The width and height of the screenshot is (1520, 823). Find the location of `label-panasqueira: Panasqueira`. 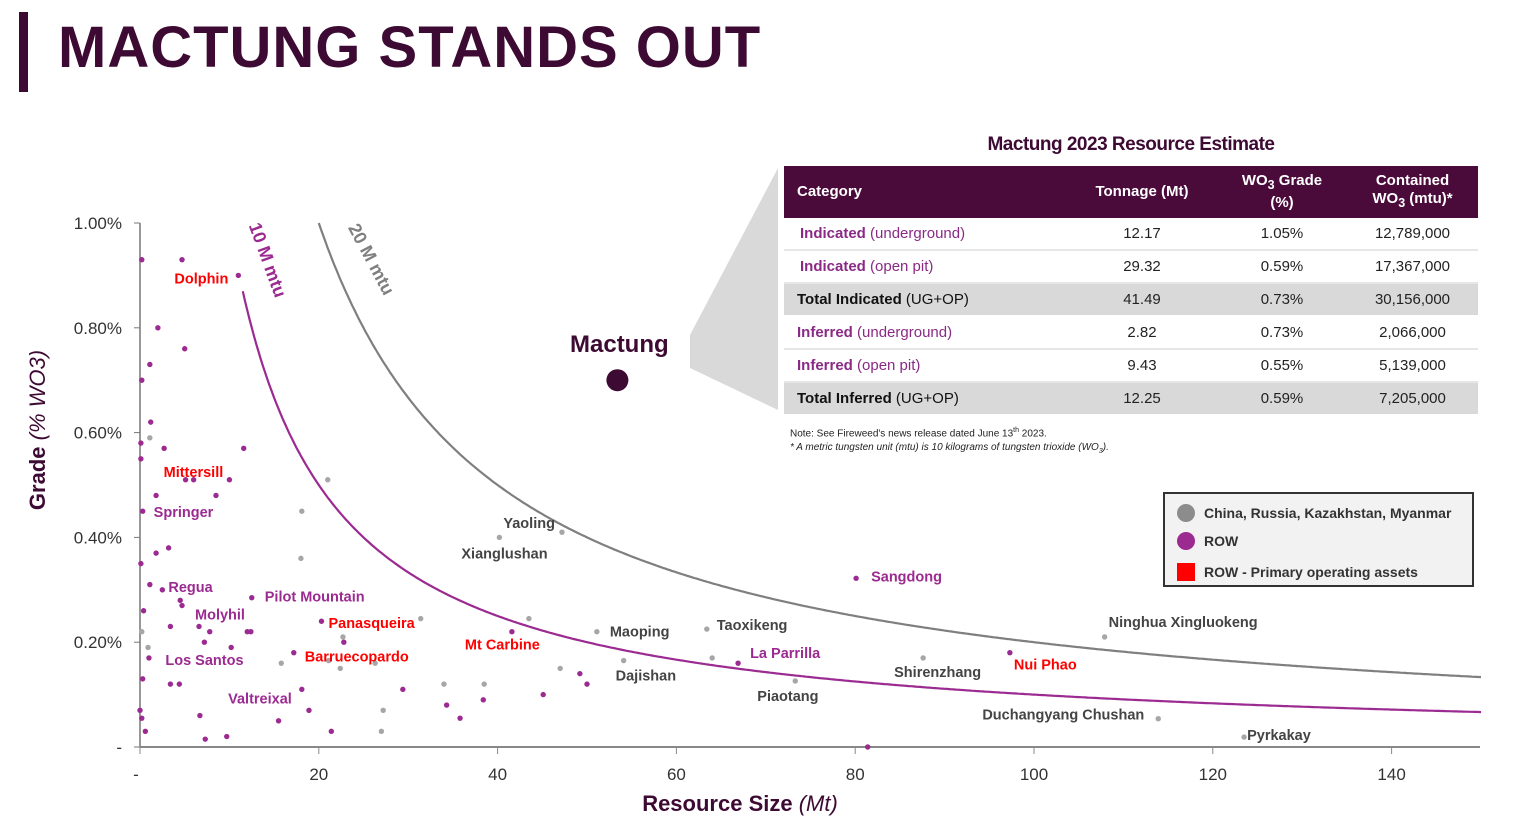

label-panasqueira: Panasqueira is located at coordinates (371, 624).